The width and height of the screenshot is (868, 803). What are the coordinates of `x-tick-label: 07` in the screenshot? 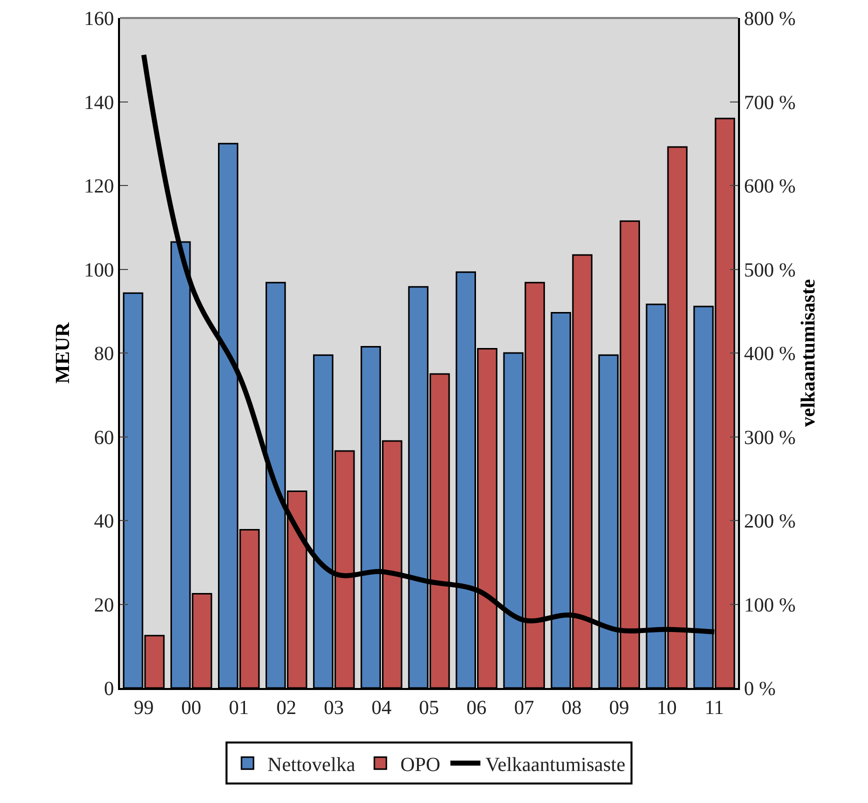 It's located at (524, 708).